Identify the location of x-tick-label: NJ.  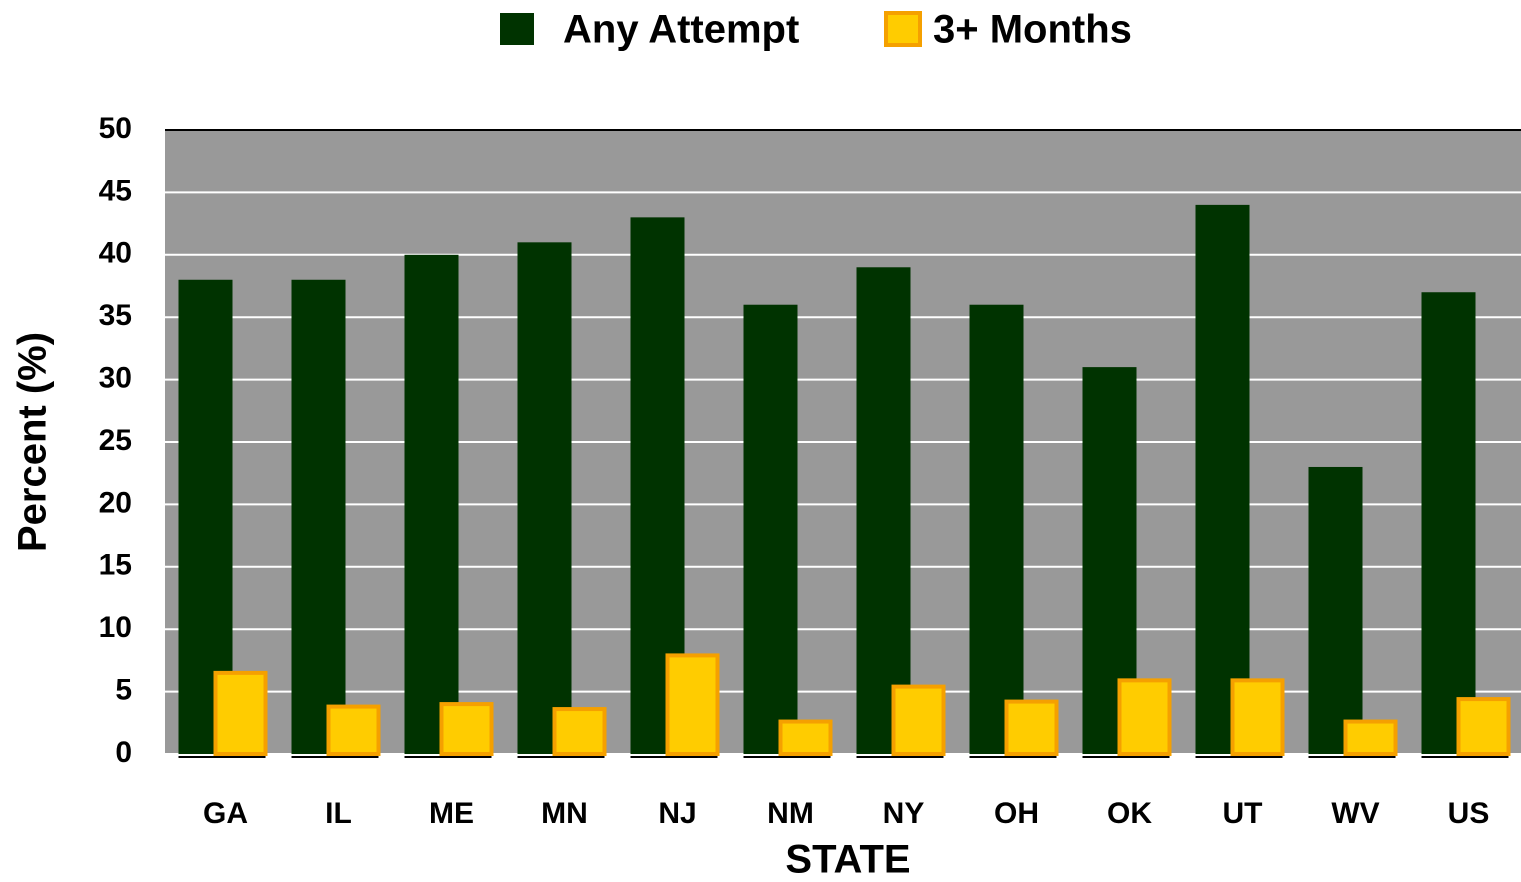
(677, 813).